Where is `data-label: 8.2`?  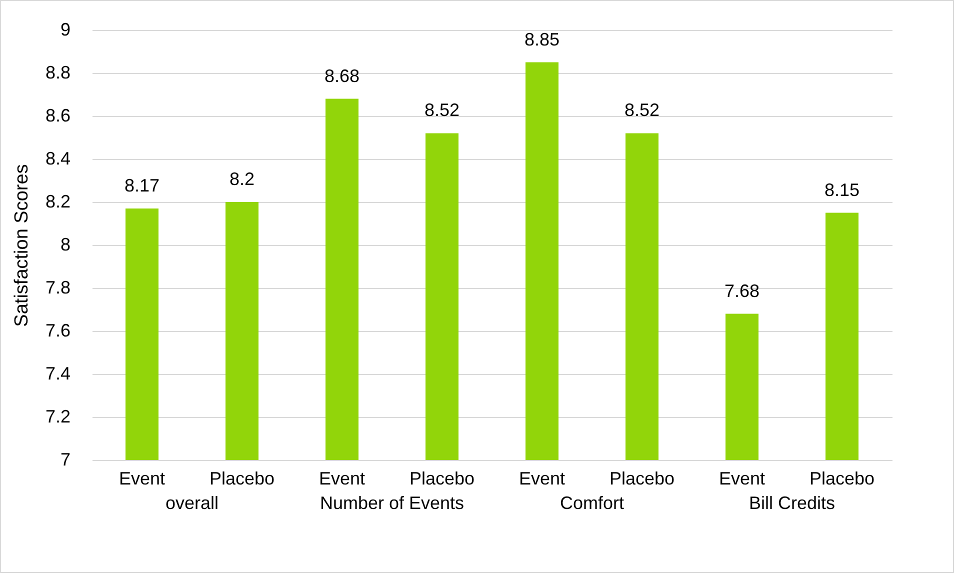
data-label: 8.2 is located at coordinates (242, 179).